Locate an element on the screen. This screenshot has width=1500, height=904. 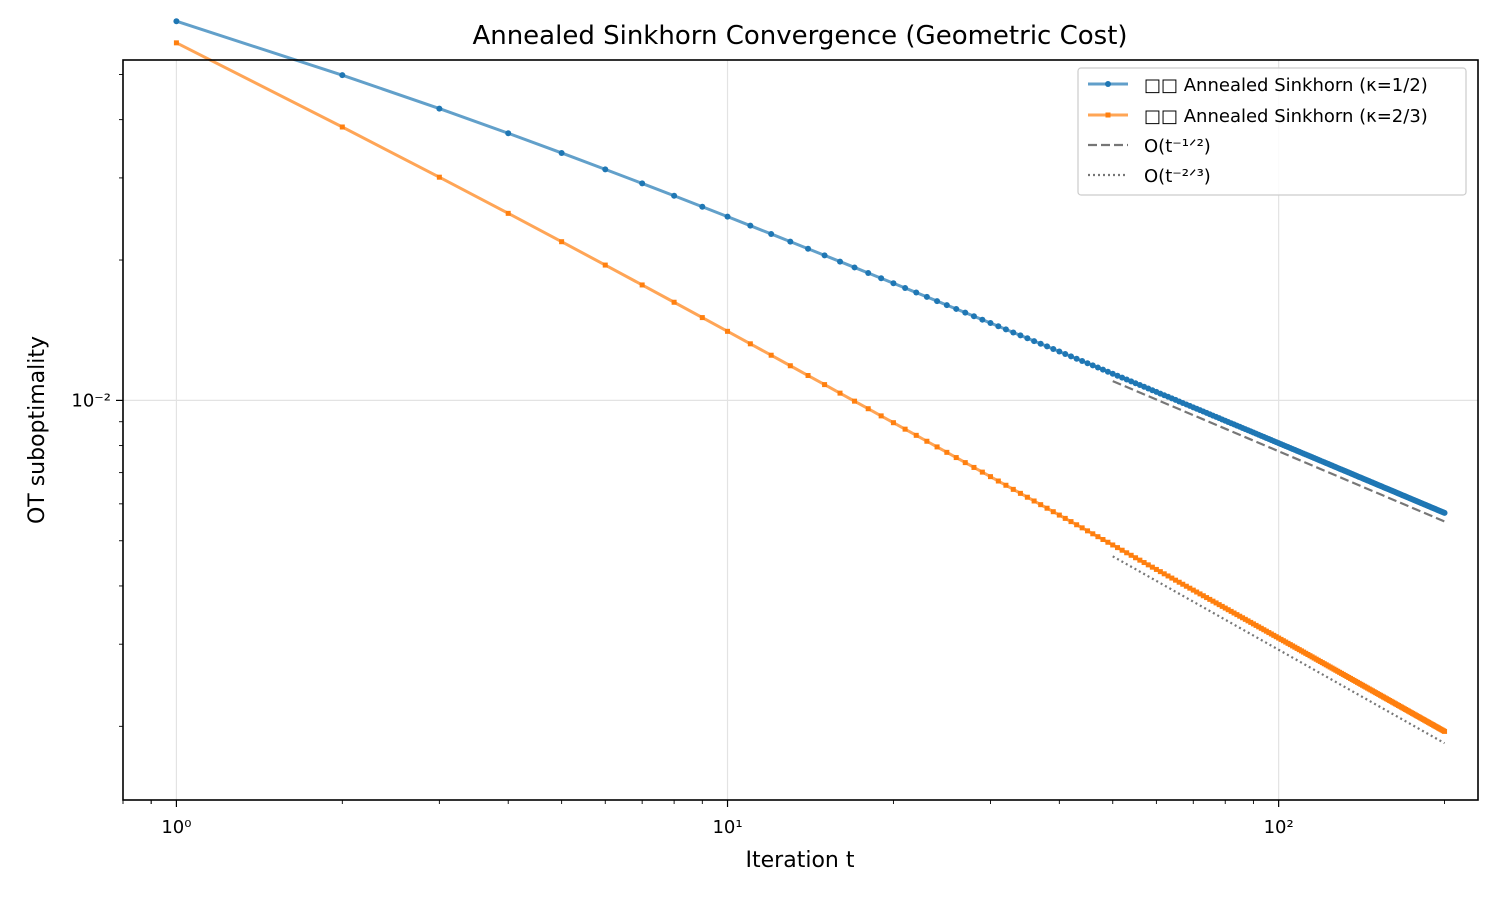
x-tick-label: 10² is located at coordinates (1279, 827).